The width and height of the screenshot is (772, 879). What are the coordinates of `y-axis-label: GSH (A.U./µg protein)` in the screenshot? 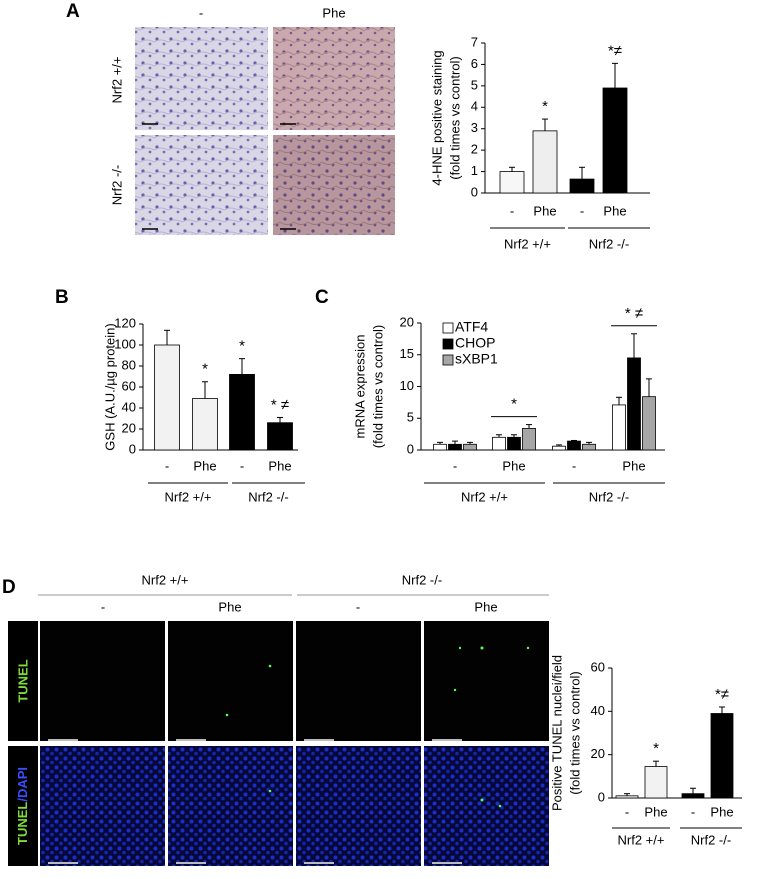 It's located at (109, 386).